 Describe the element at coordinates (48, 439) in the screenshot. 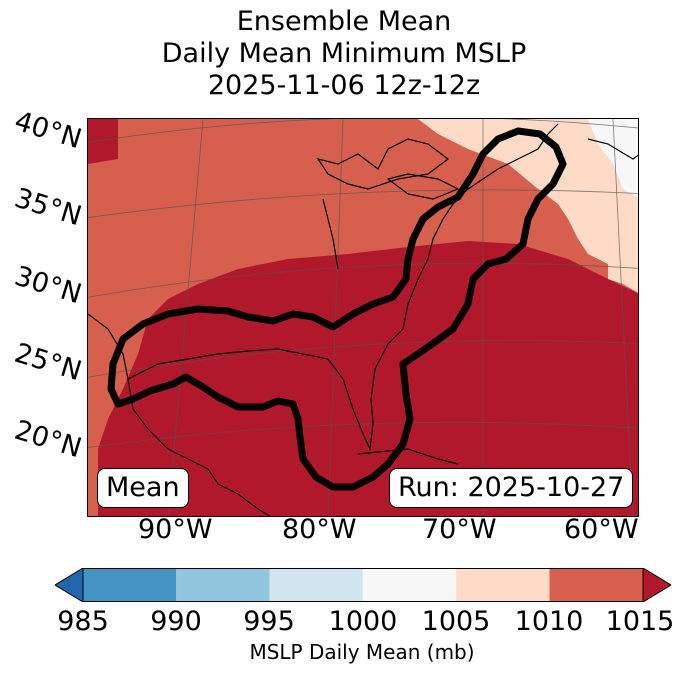

I see `lat-label-20: 20°N` at that location.